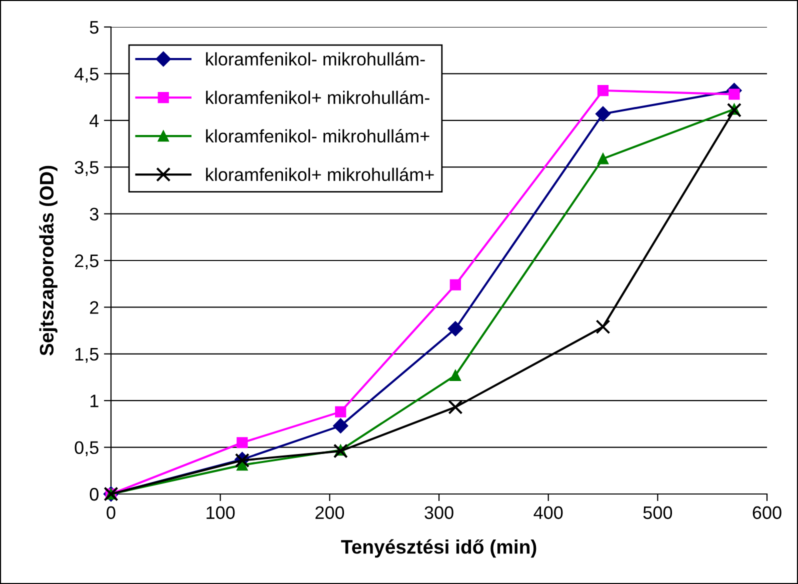  I want to click on x-axis-title: Tenyésztési idő (min), so click(438, 548).